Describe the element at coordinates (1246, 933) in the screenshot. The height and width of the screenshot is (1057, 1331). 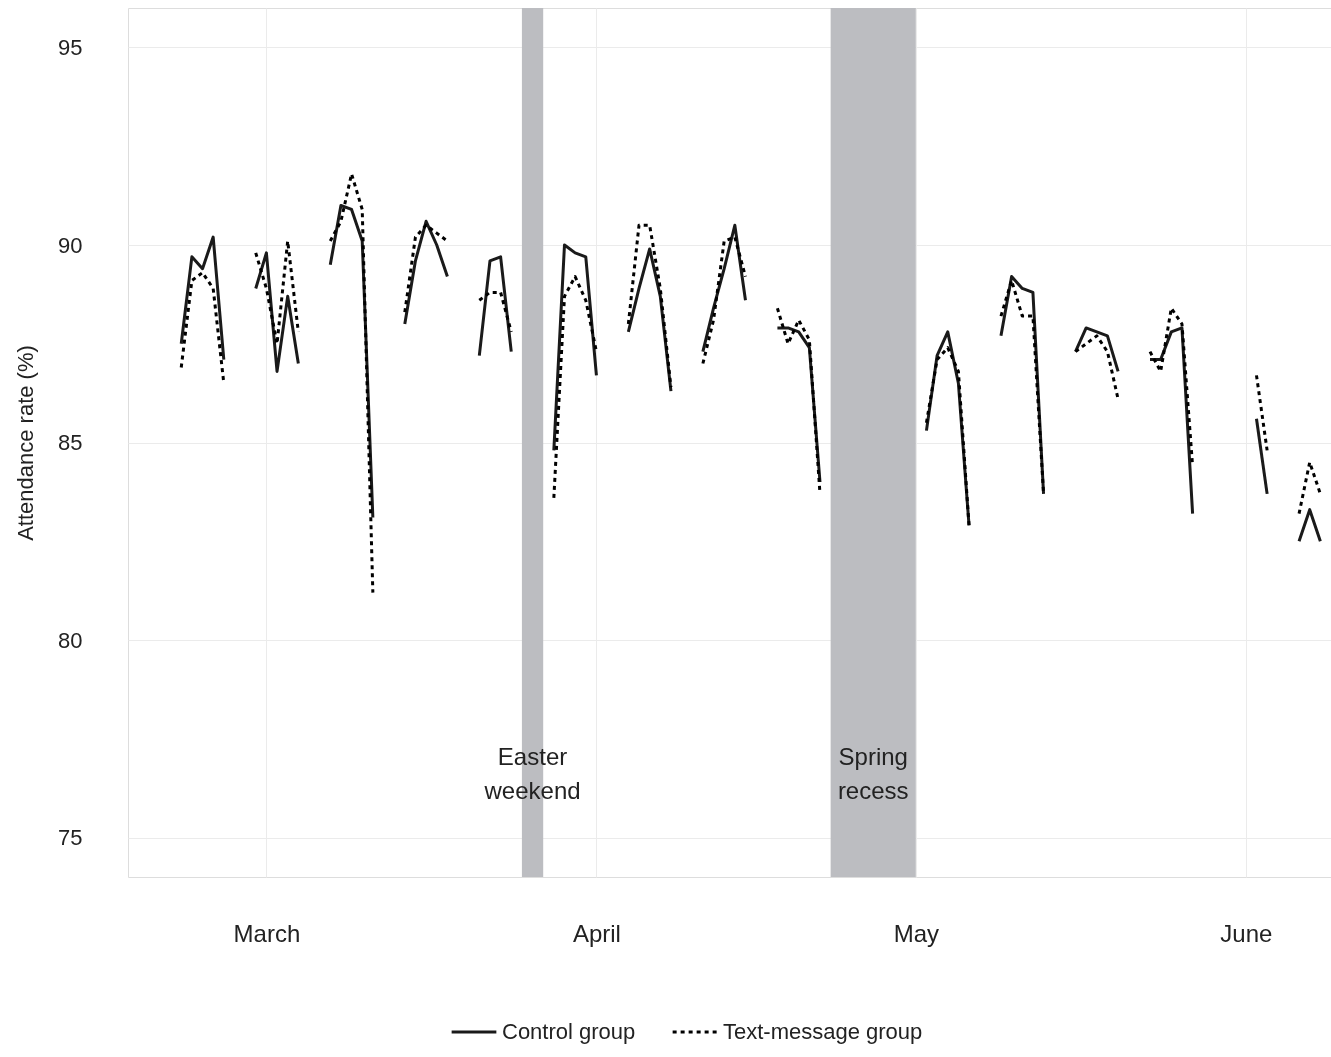
I see `x-tick-label: June` at that location.